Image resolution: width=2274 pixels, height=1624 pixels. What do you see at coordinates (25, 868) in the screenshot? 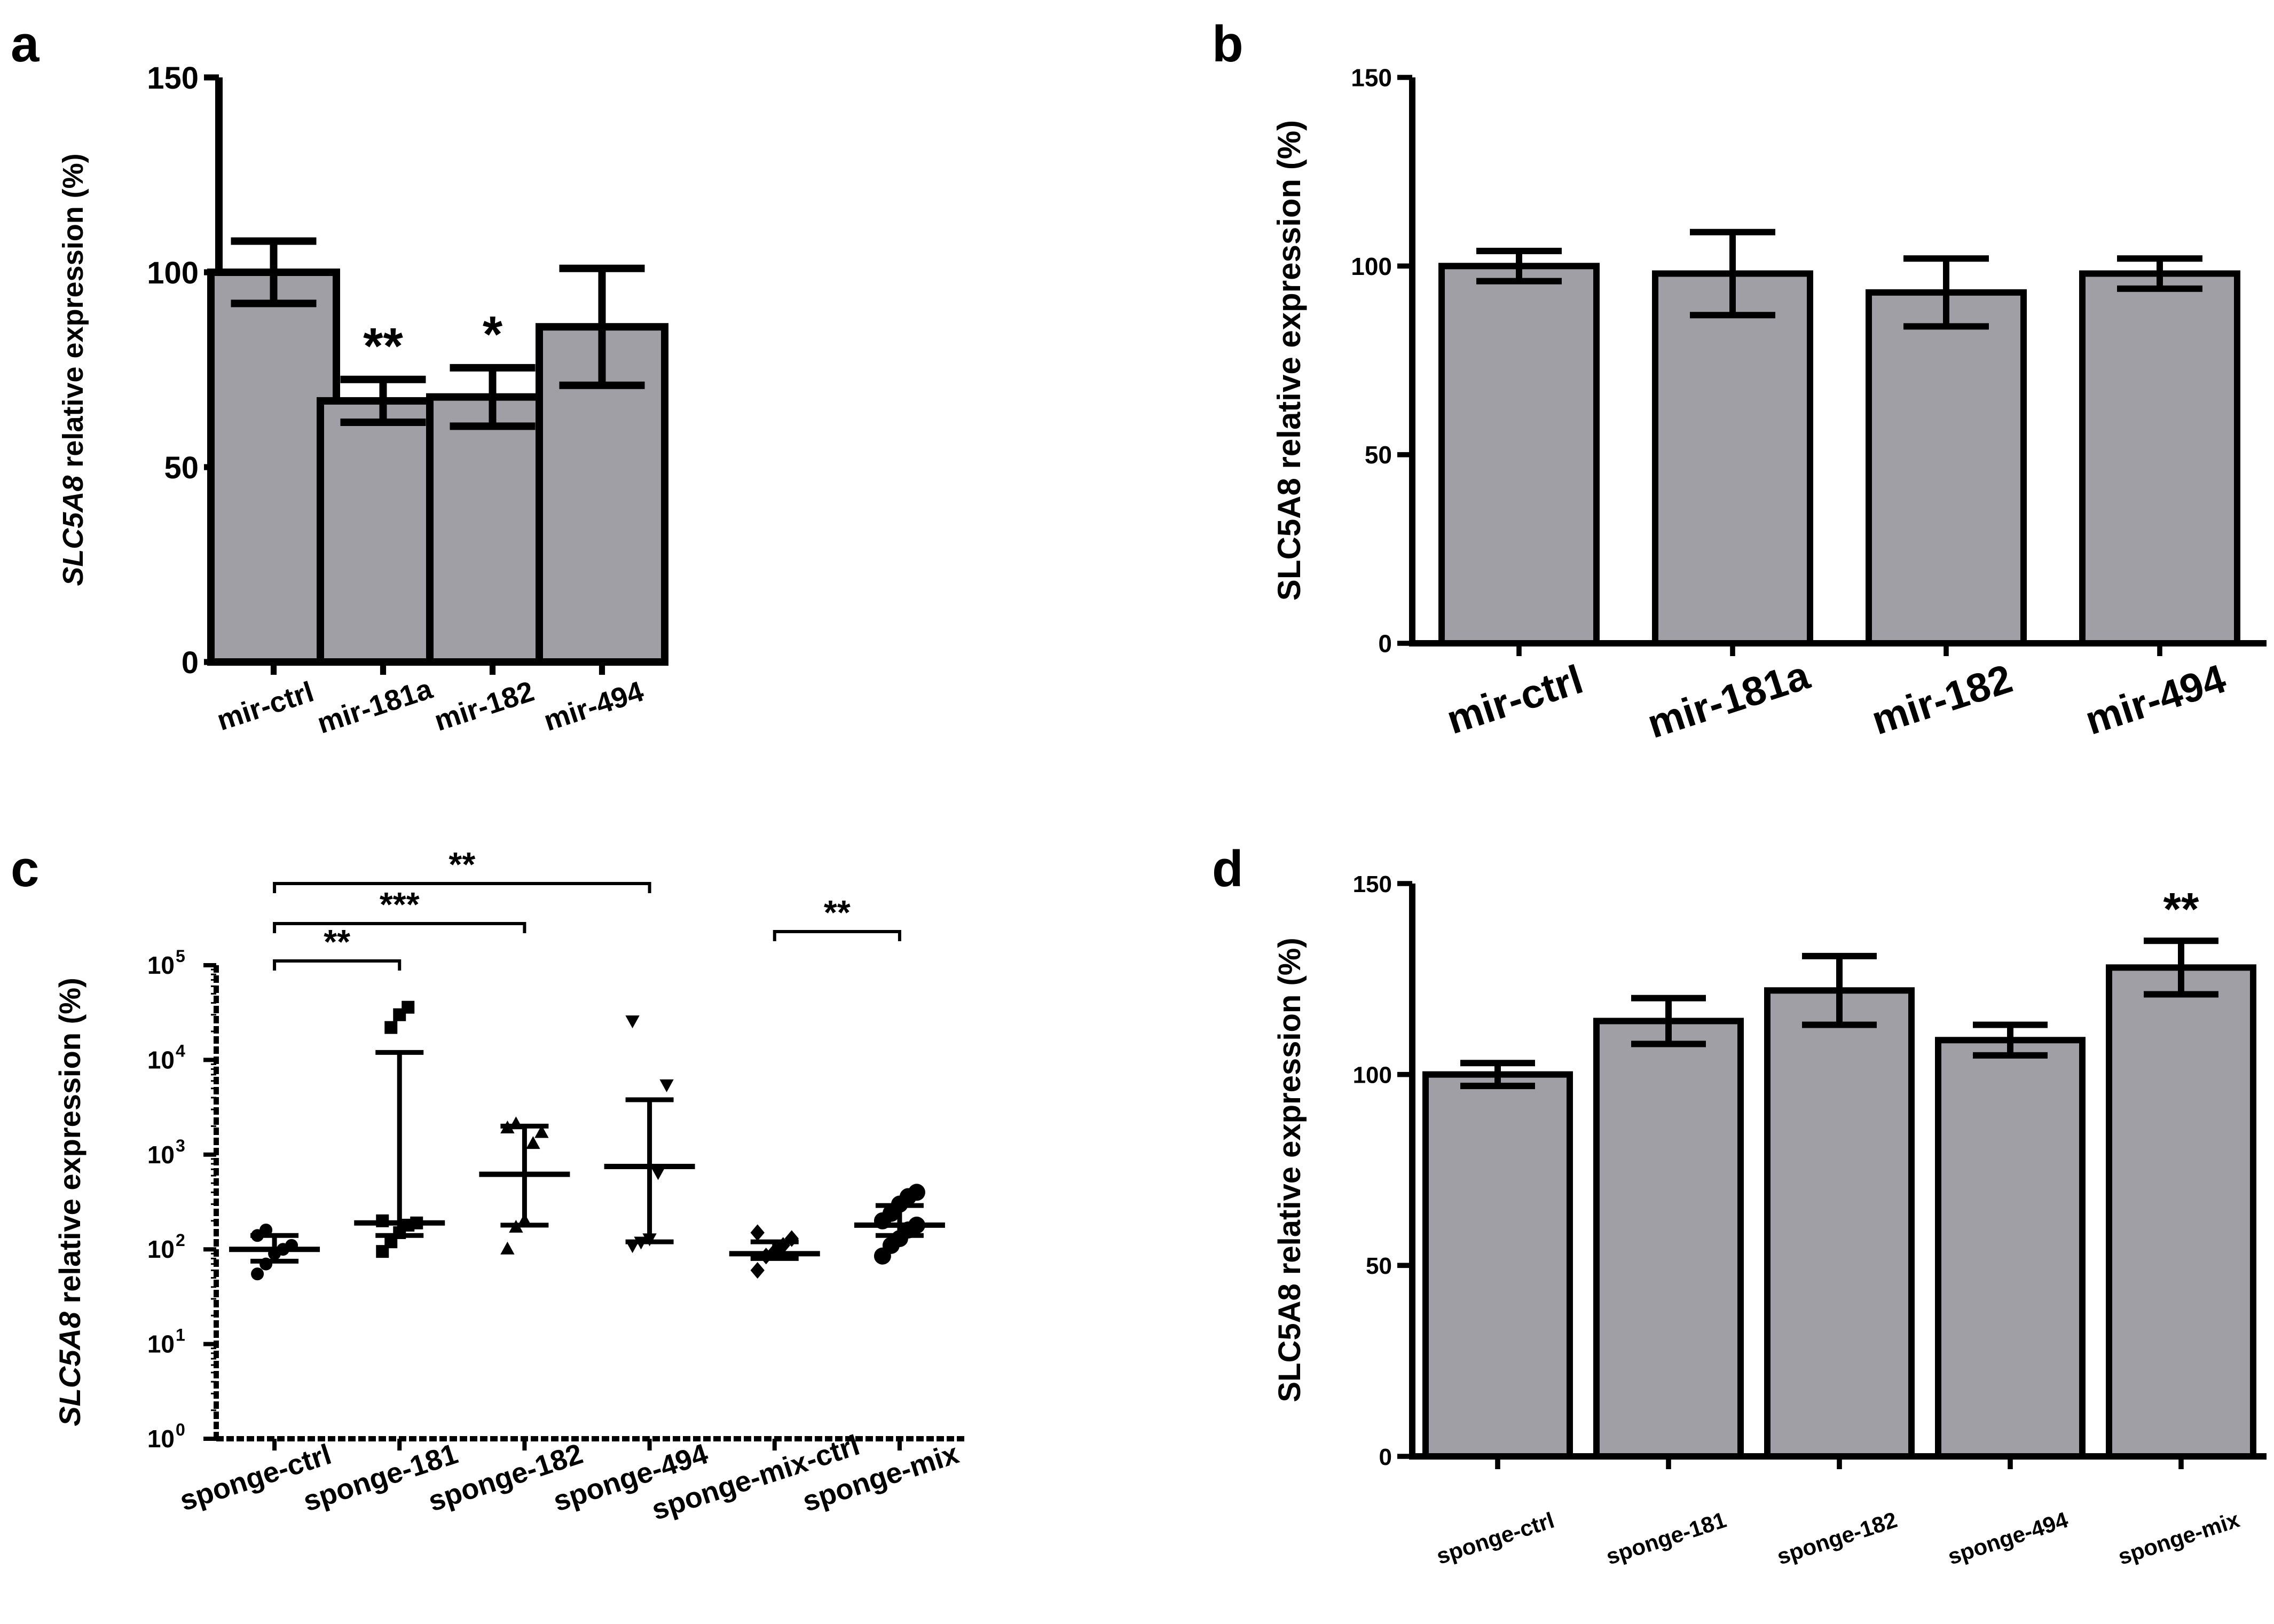
I see `panel-letter: c` at bounding box center [25, 868].